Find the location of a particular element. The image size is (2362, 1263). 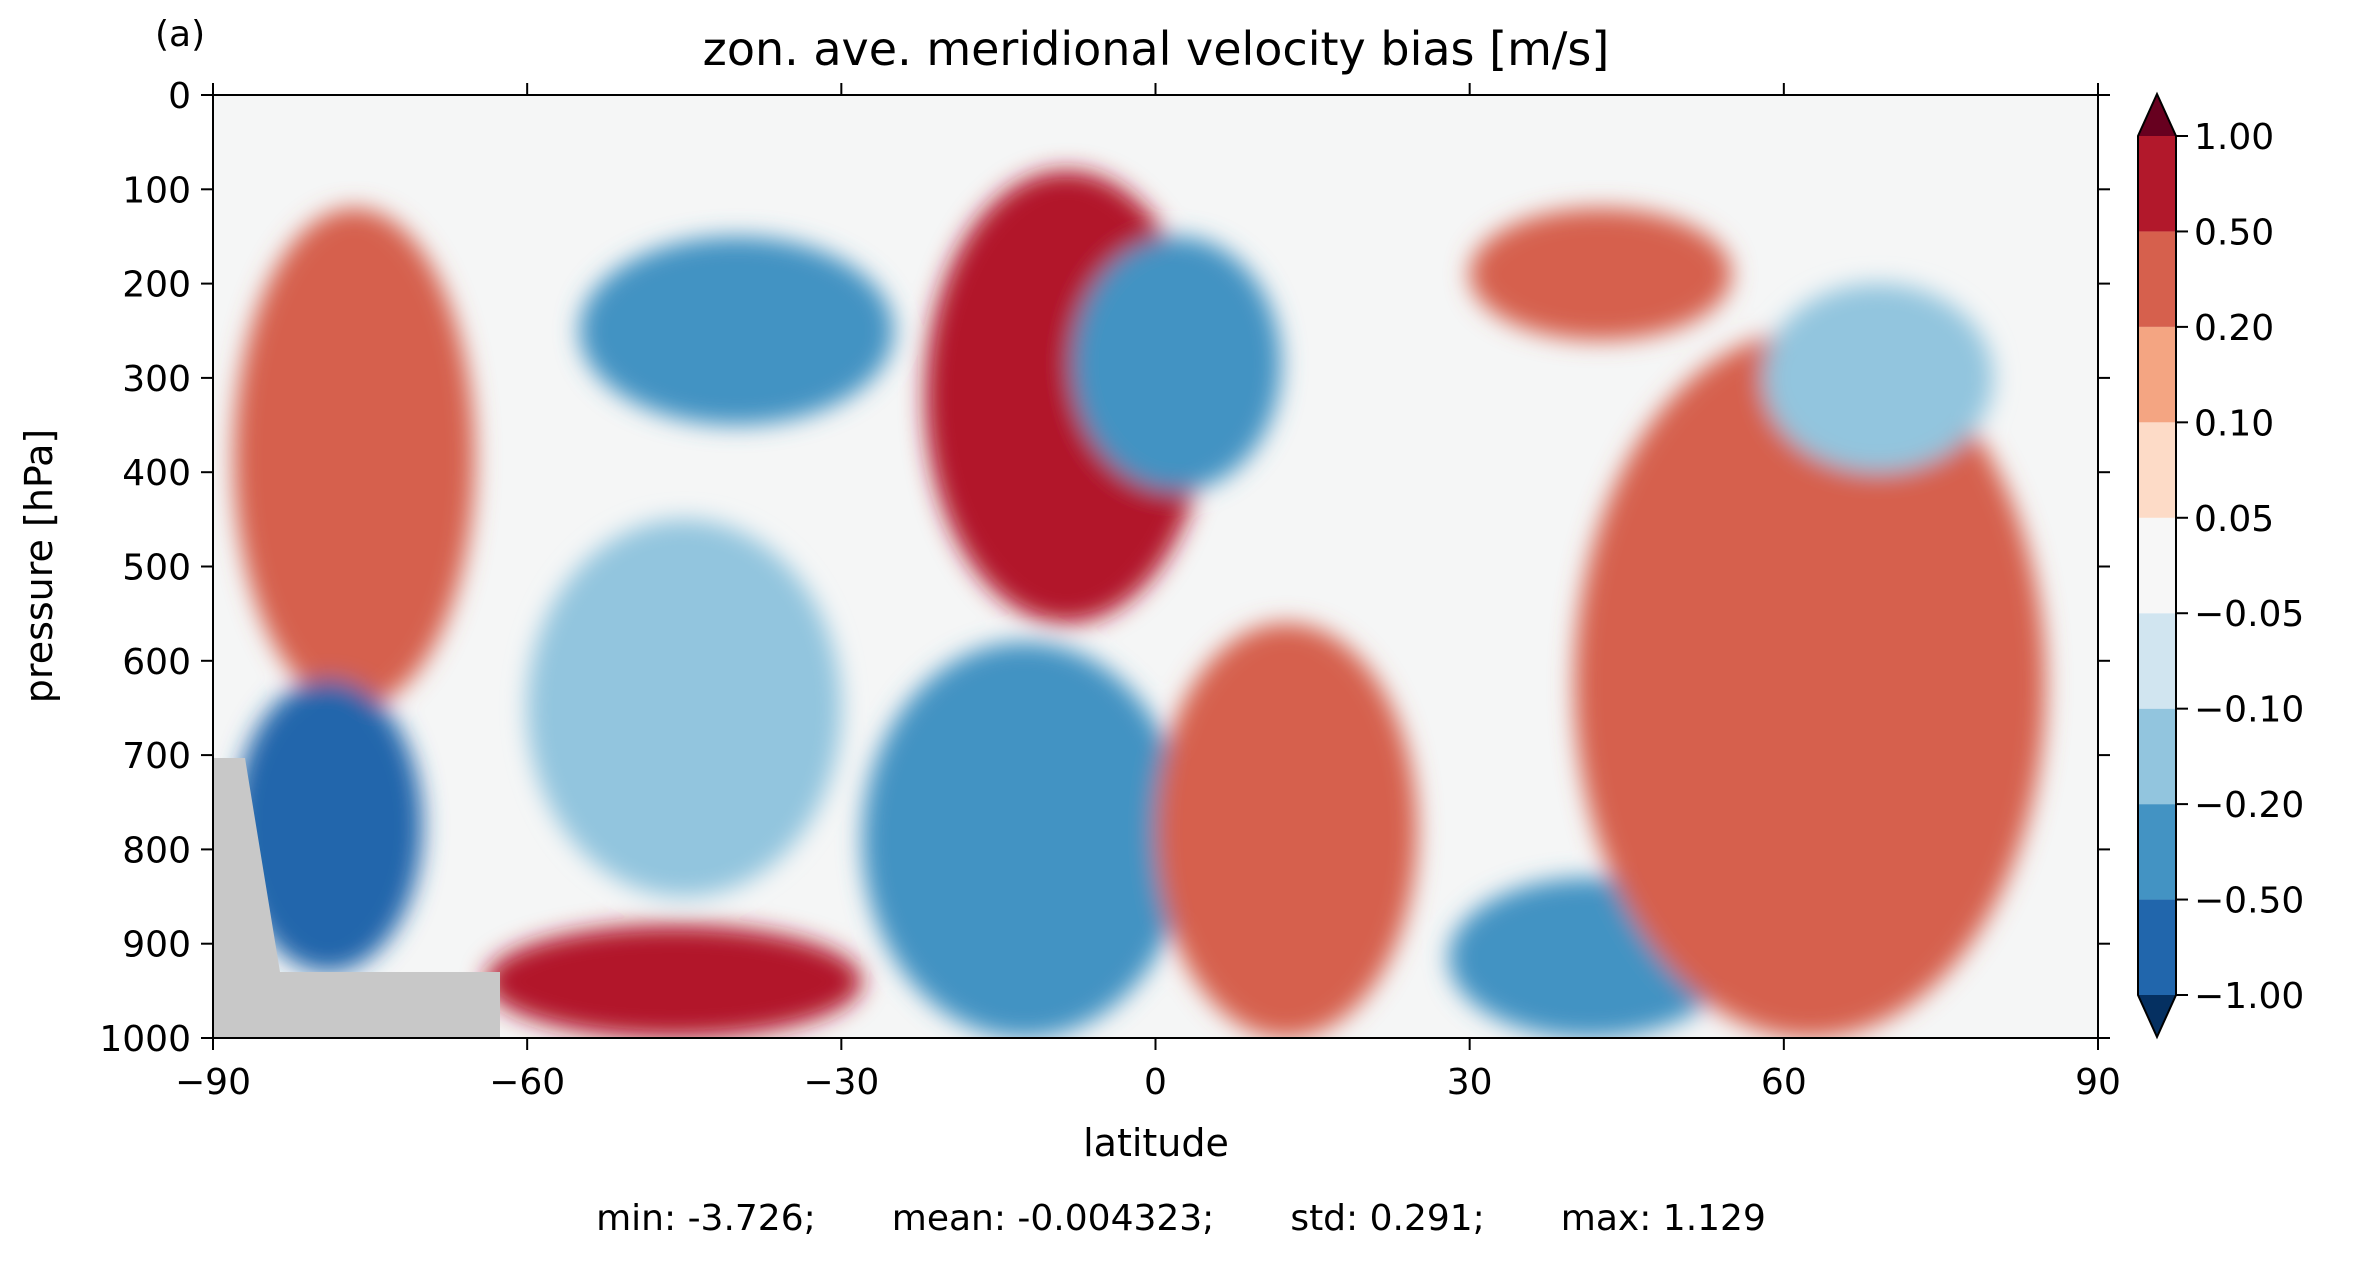

colorbar-tick-label: 1.00 is located at coordinates (2234, 137).